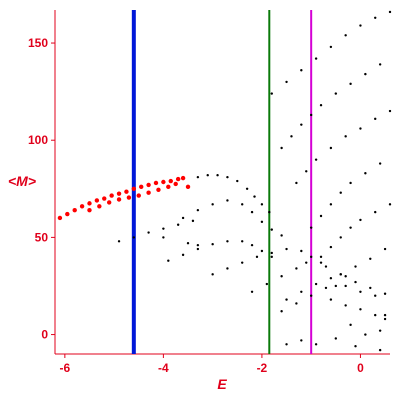 The height and width of the screenshot is (400, 400). Describe the element at coordinates (38, 43) in the screenshot. I see `y-tick-label-3: 150` at that location.